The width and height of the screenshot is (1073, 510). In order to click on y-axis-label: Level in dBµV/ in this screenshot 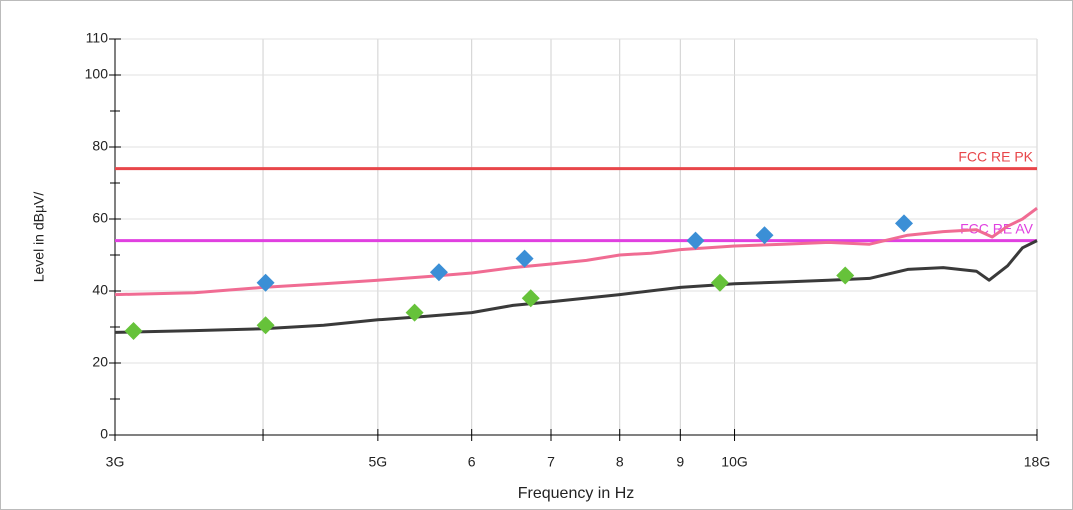, I will do `click(39, 237)`.